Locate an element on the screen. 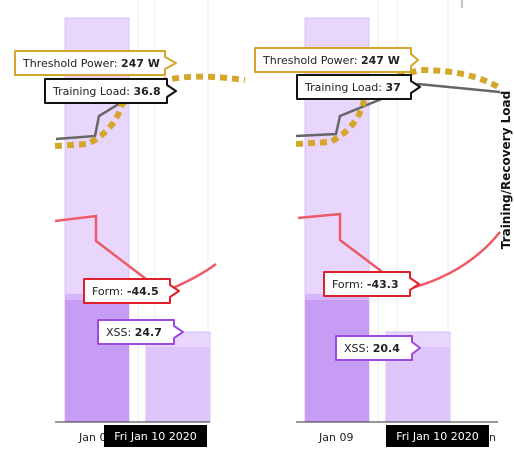 The height and width of the screenshot is (454, 514). tooltip-training_load: Training Load: 37 is located at coordinates (358, 87).